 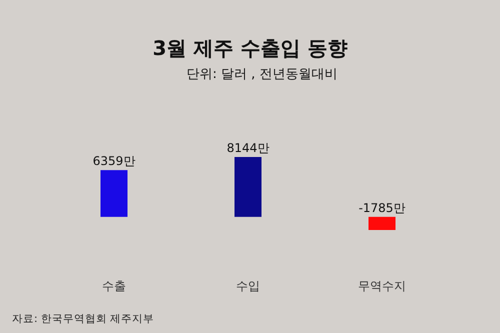 What do you see at coordinates (248, 286) in the screenshot?
I see `x-tick-label: 수입` at bounding box center [248, 286].